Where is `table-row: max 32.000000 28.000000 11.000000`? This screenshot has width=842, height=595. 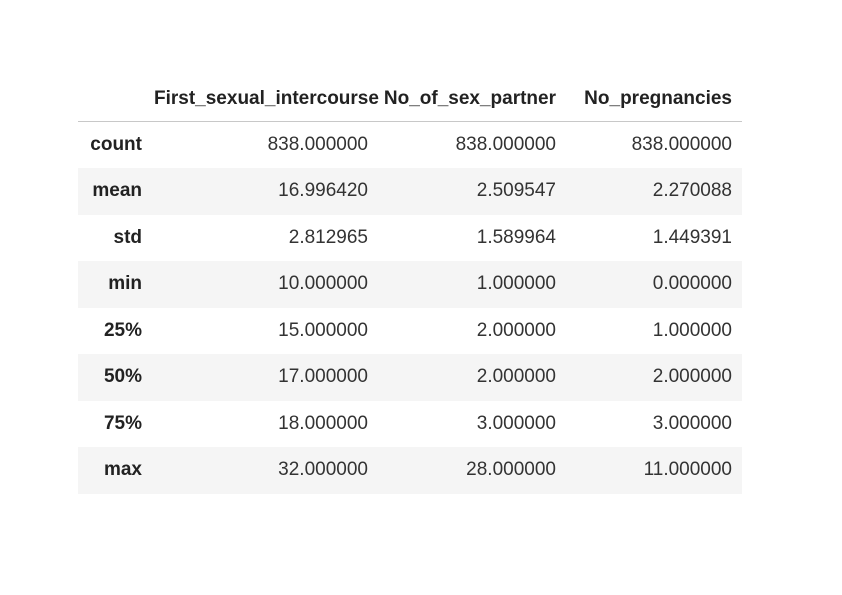 table-row: max 32.000000 28.000000 11.000000 is located at coordinates (410, 470).